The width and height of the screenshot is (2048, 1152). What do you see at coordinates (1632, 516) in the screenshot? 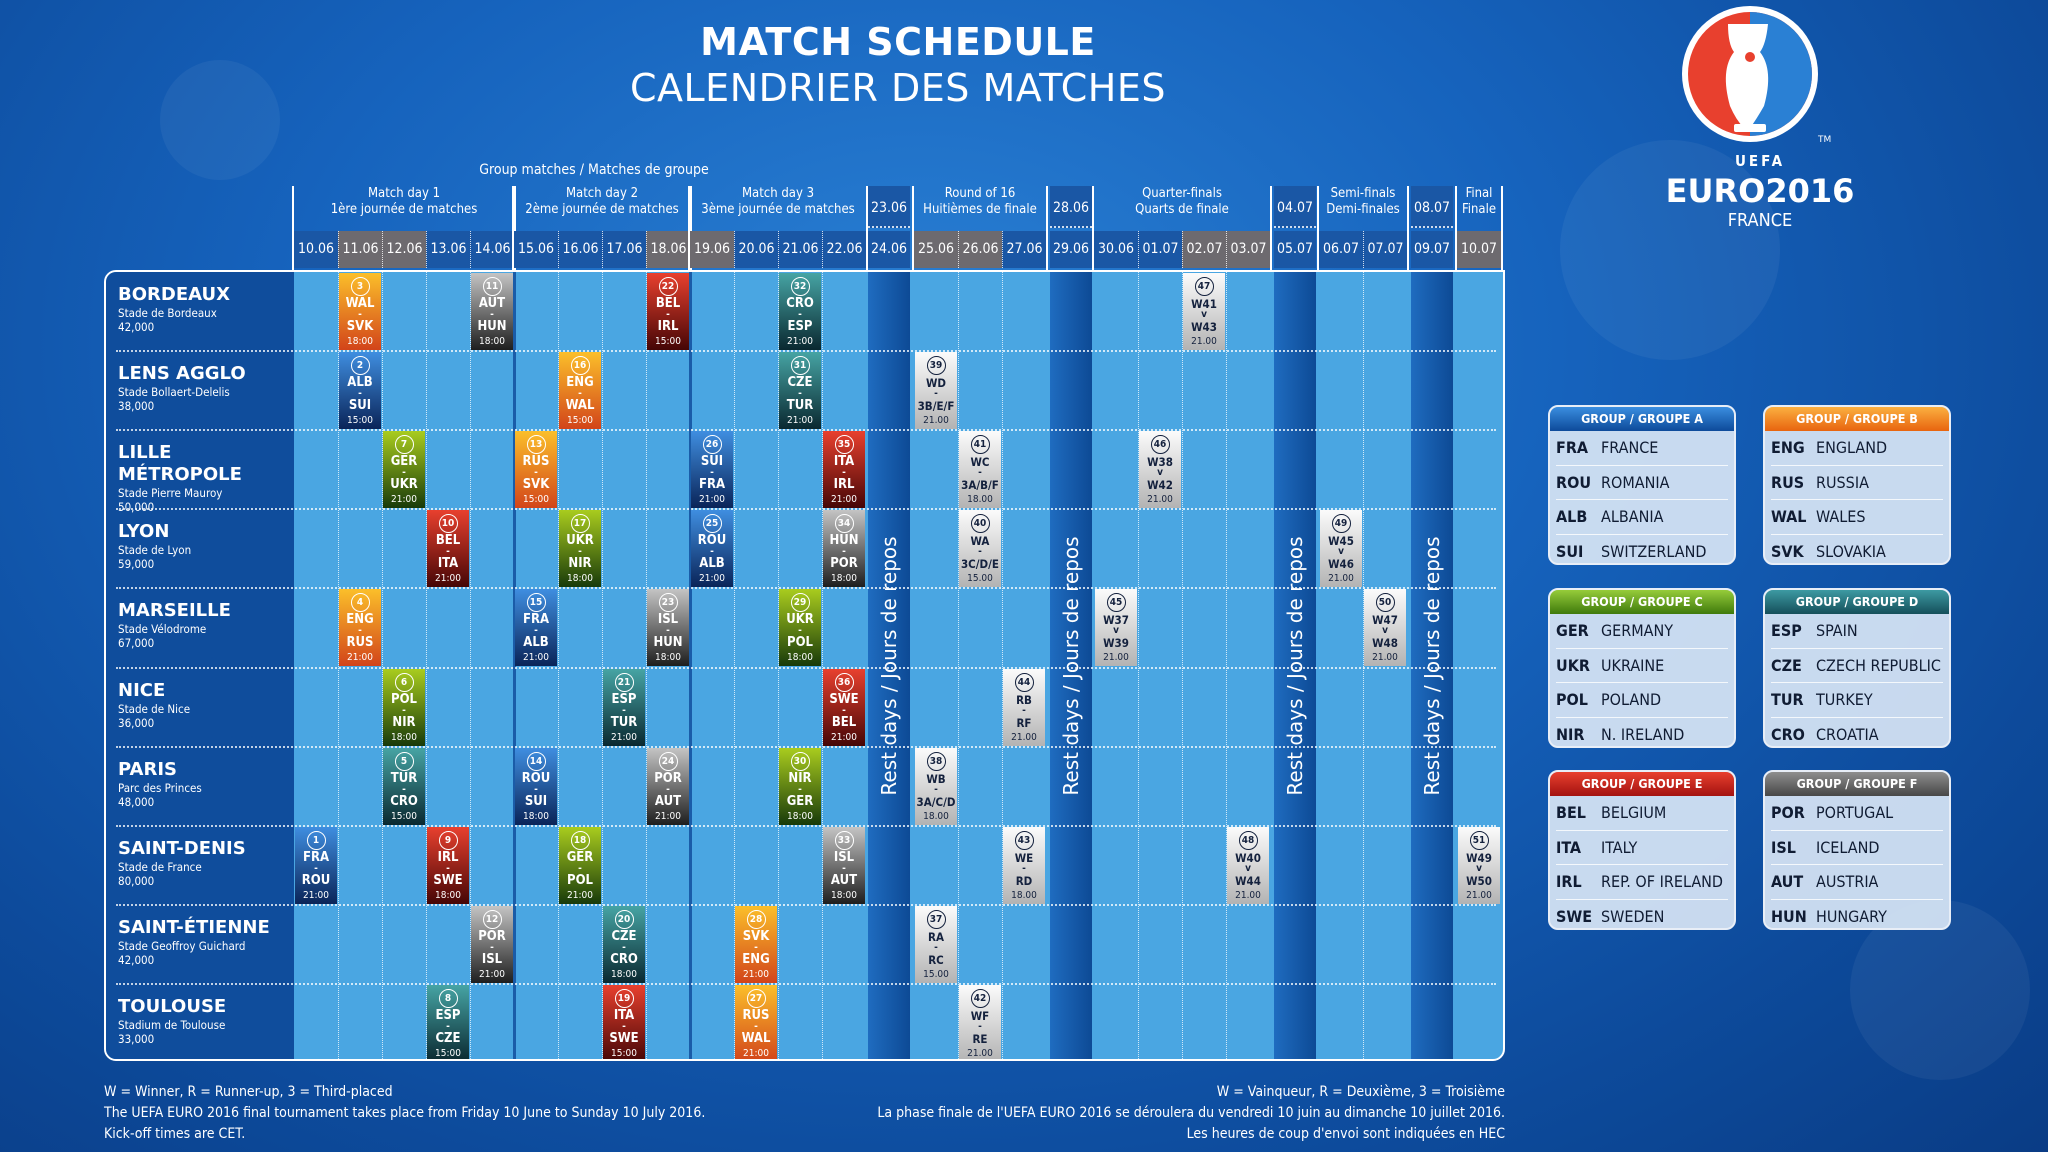
I see `team-name: ALBANIA` at bounding box center [1632, 516].